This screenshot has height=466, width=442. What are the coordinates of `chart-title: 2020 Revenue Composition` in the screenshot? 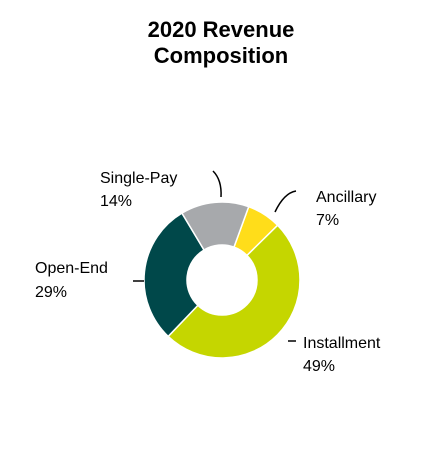 It's located at (221, 43).